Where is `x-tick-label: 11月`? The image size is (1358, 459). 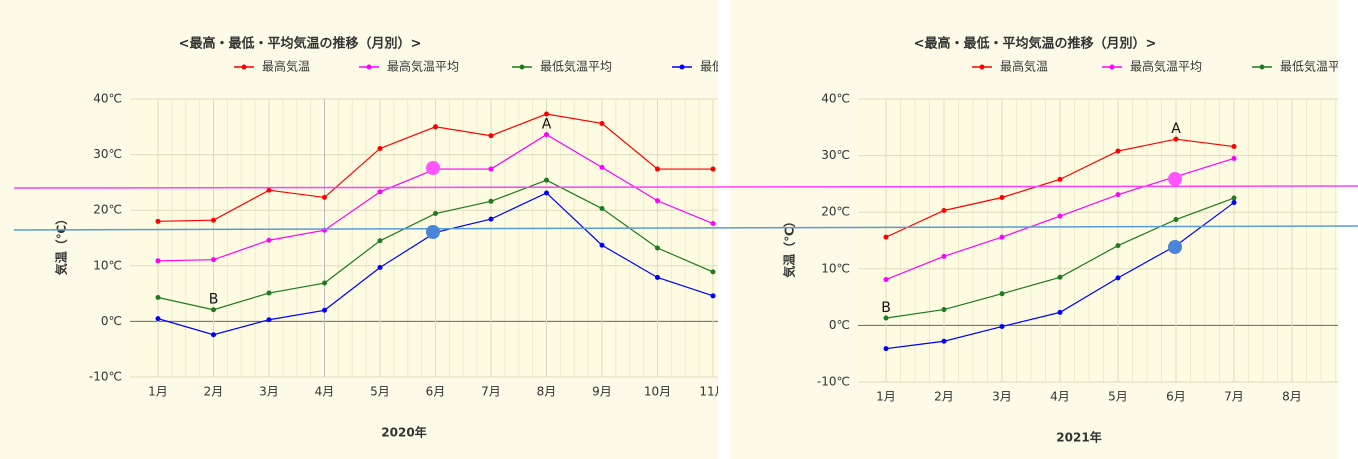
x-tick-label: 11月 is located at coordinates (712, 392).